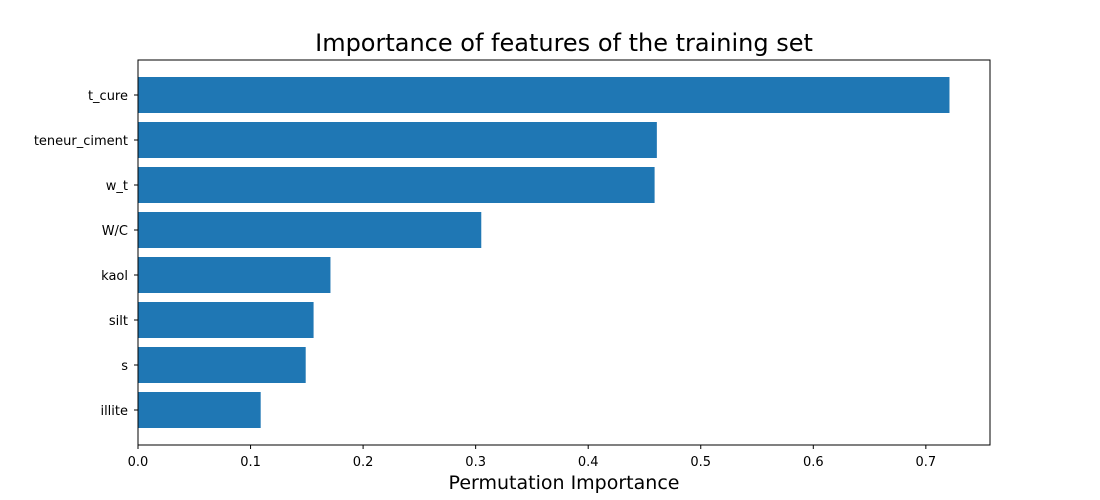 The image size is (1100, 500). I want to click on y-tick-label: teneur_ciment, so click(81, 141).